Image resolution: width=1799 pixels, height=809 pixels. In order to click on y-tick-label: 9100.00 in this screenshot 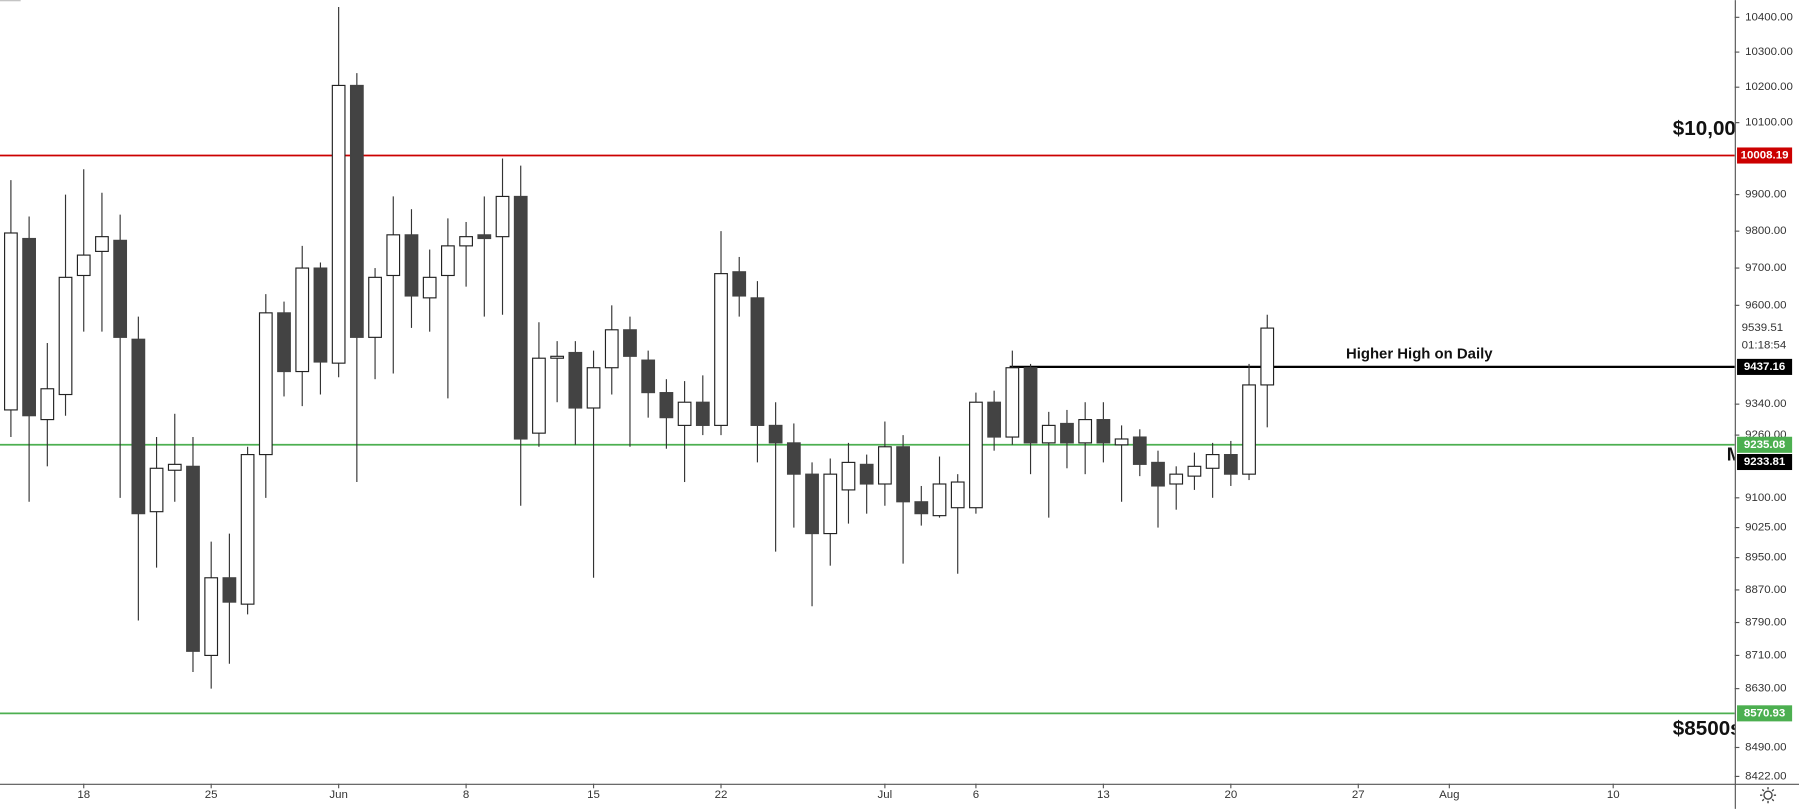, I will do `click(1765, 498)`.